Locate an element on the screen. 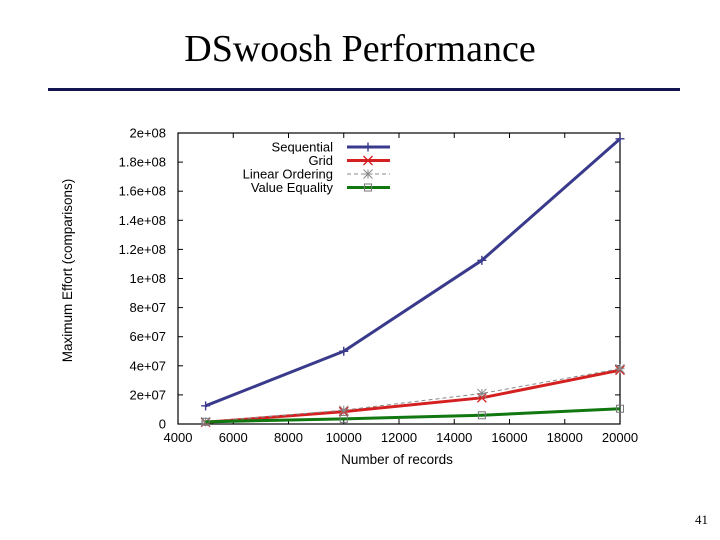 The height and width of the screenshot is (540, 720). legend-marker-value-equality is located at coordinates (368, 187).